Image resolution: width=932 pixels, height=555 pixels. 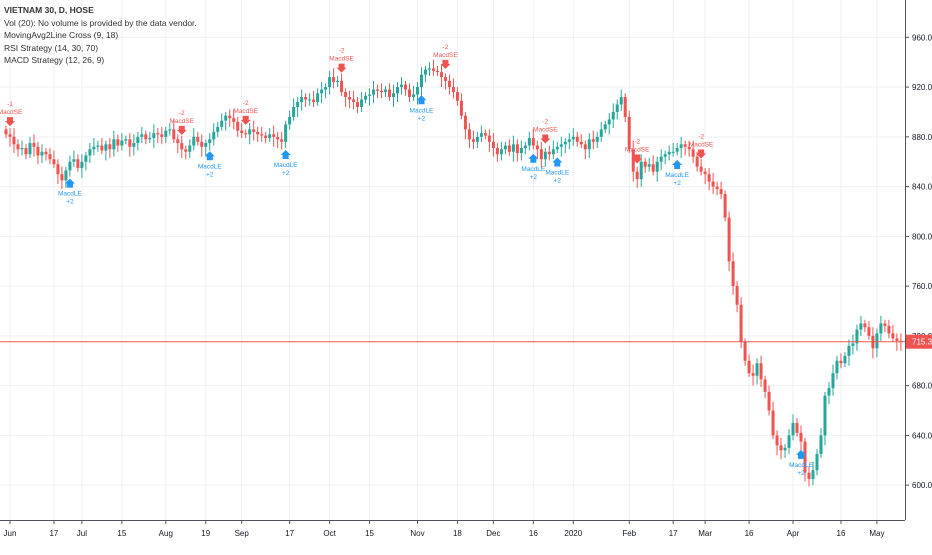 What do you see at coordinates (876, 533) in the screenshot?
I see `x-tick-label: May` at bounding box center [876, 533].